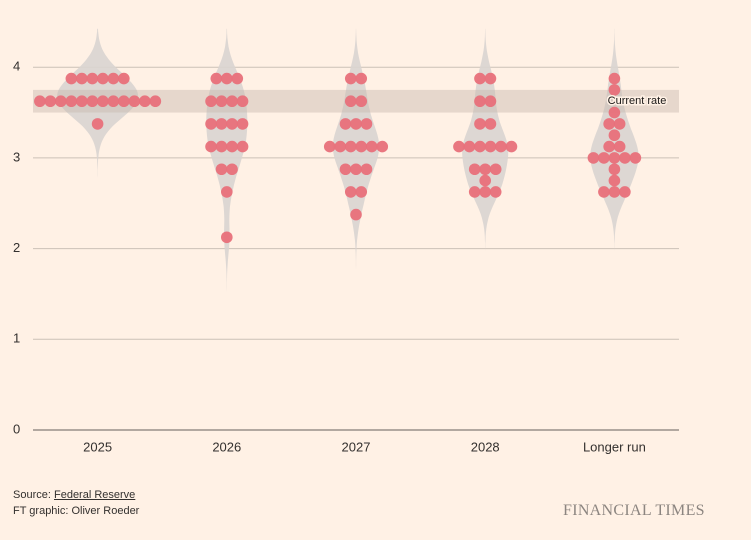  Describe the element at coordinates (16, 338) in the screenshot. I see `y-tick-label: 1` at that location.